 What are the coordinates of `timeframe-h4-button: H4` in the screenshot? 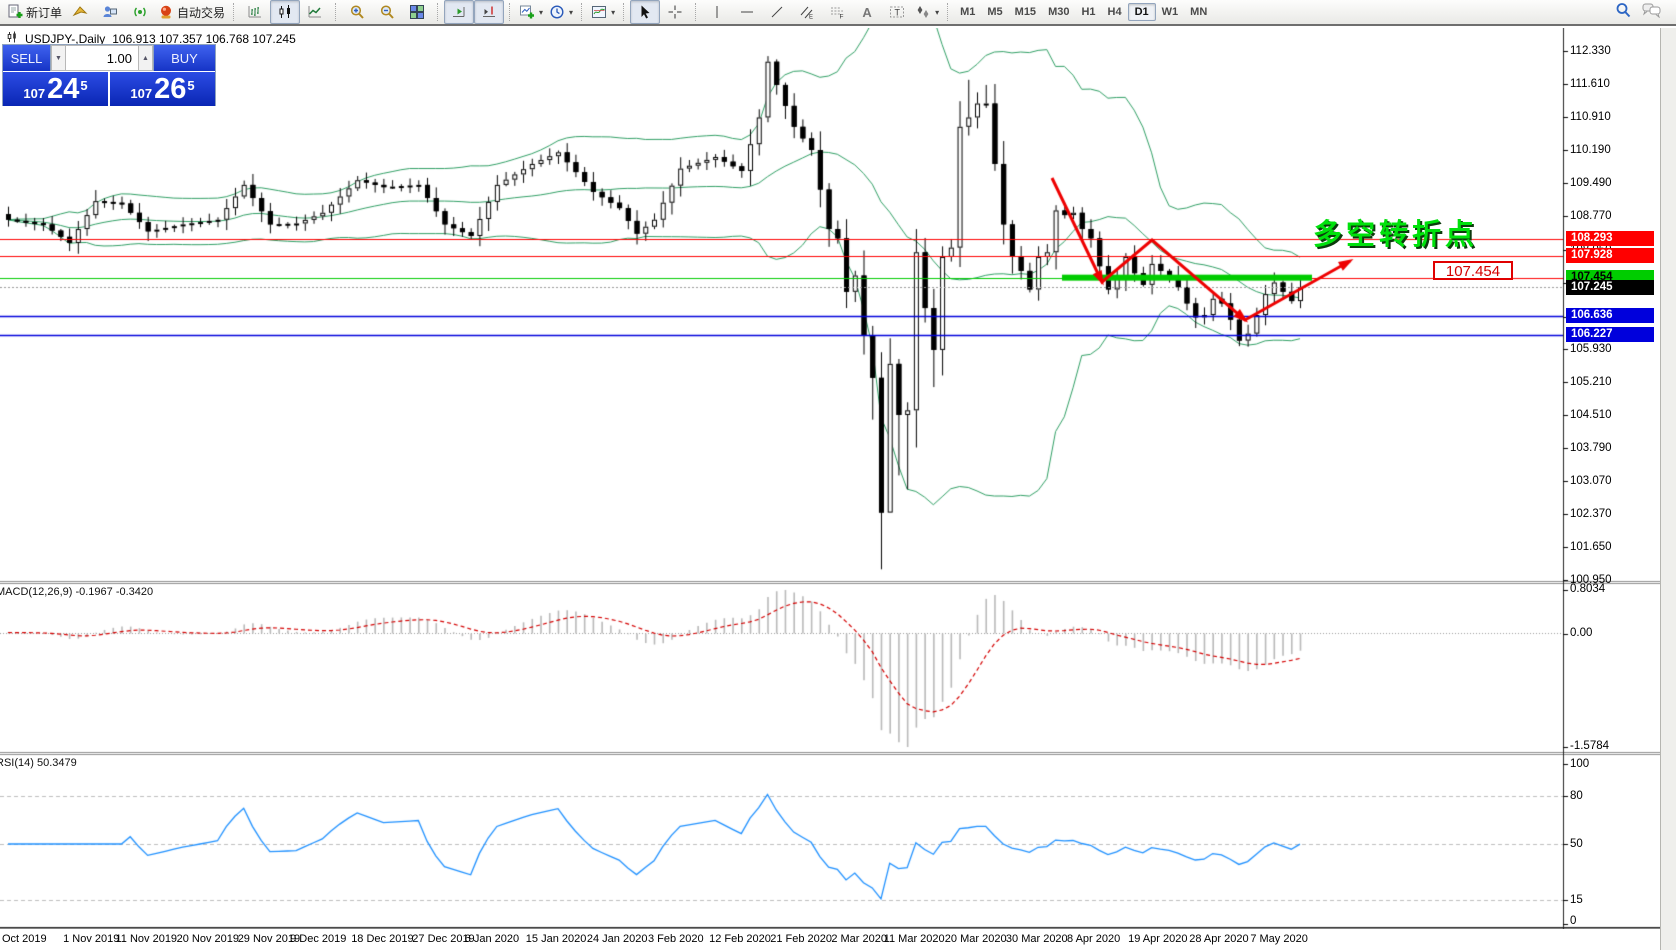 It's located at (1115, 12).